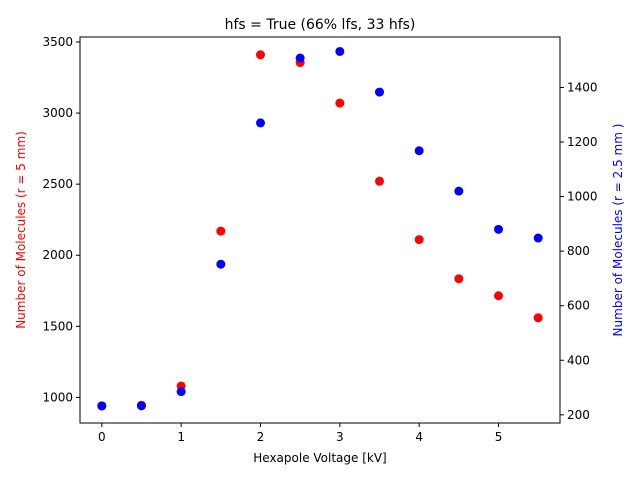  I want to click on y-left-tick-label: 1500, so click(57, 326).